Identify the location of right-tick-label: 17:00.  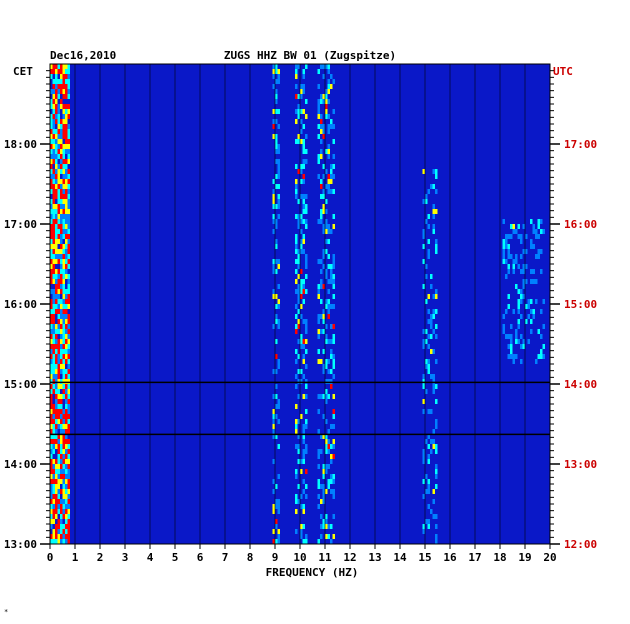
(580, 144).